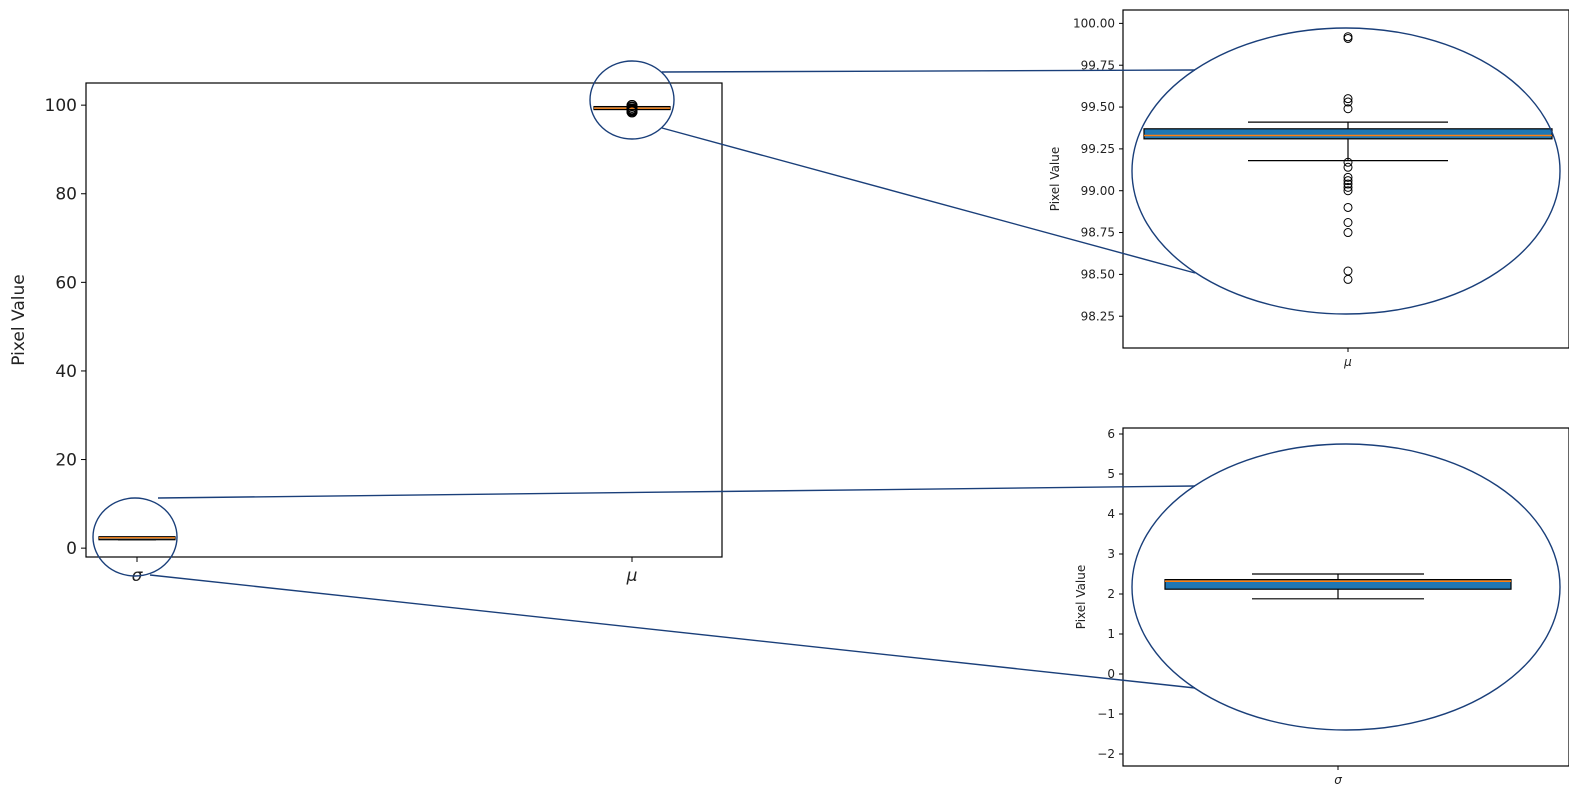  What do you see at coordinates (1111, 474) in the screenshot?
I see `y-tick-label: 5` at bounding box center [1111, 474].